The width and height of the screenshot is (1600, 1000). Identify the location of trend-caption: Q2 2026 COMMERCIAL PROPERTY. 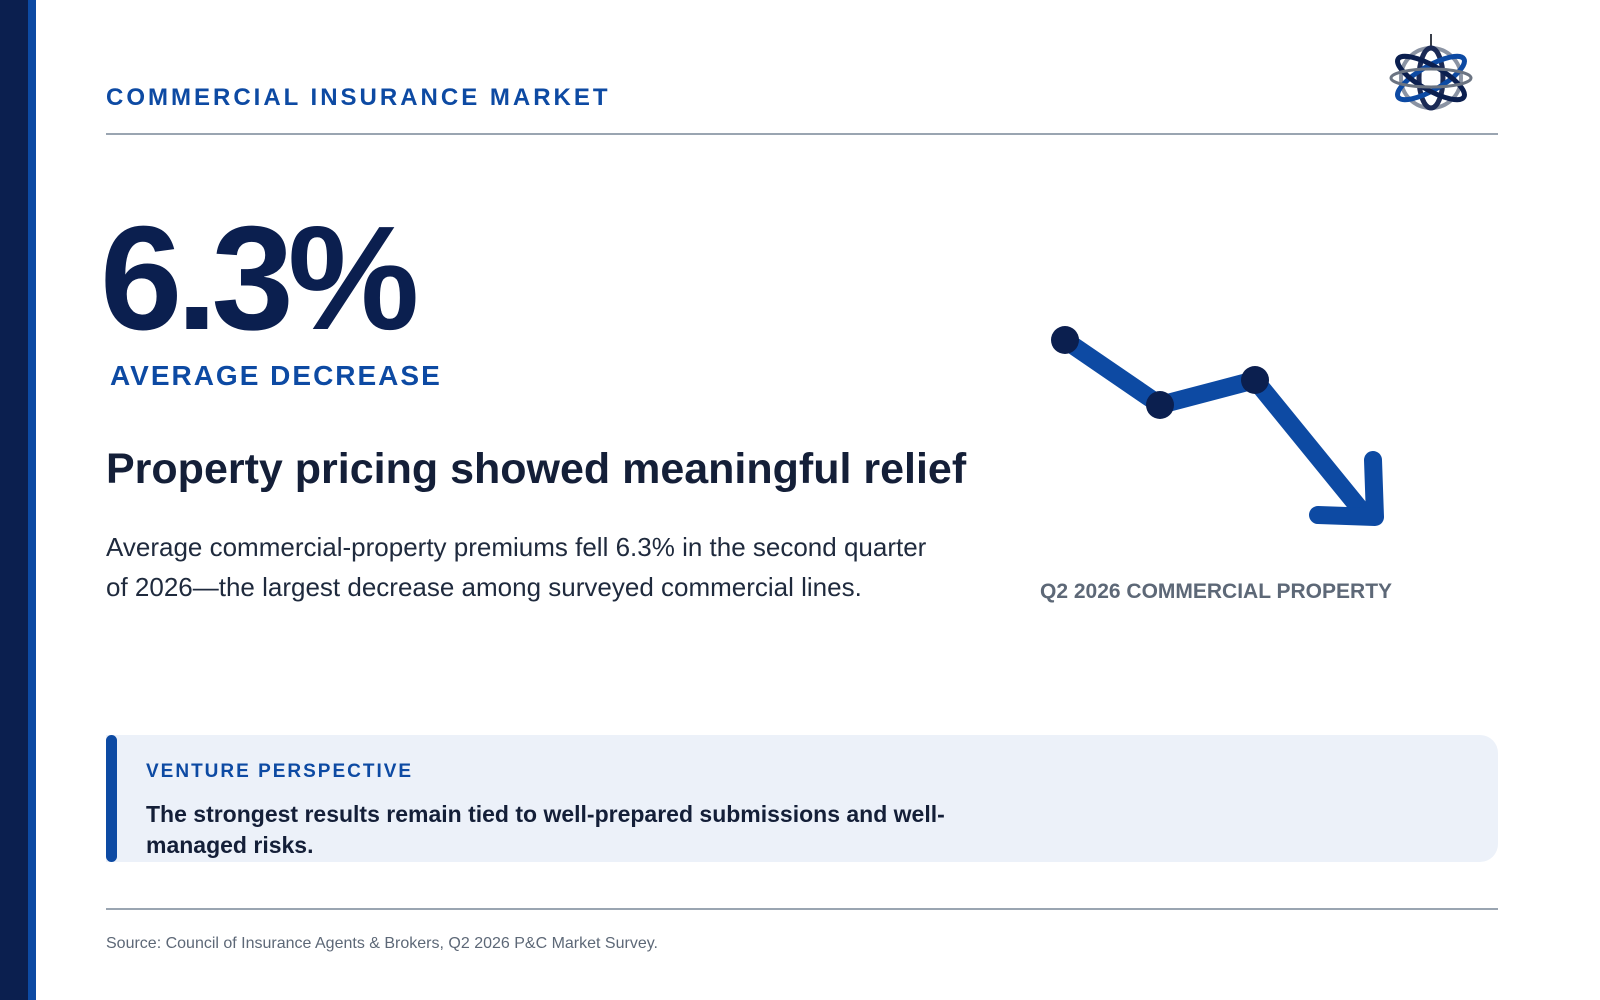
(1216, 591).